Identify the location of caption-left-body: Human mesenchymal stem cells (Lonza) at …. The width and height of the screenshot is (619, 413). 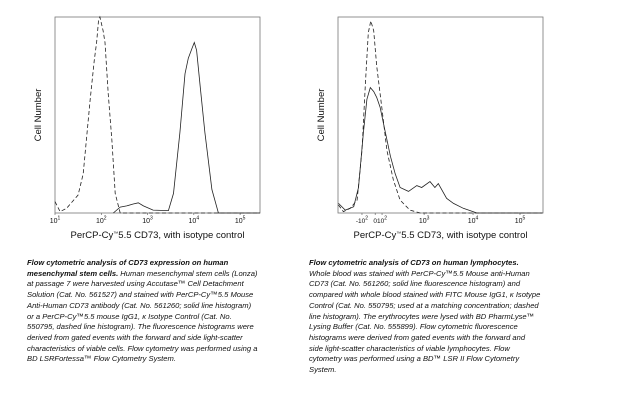
(142, 316).